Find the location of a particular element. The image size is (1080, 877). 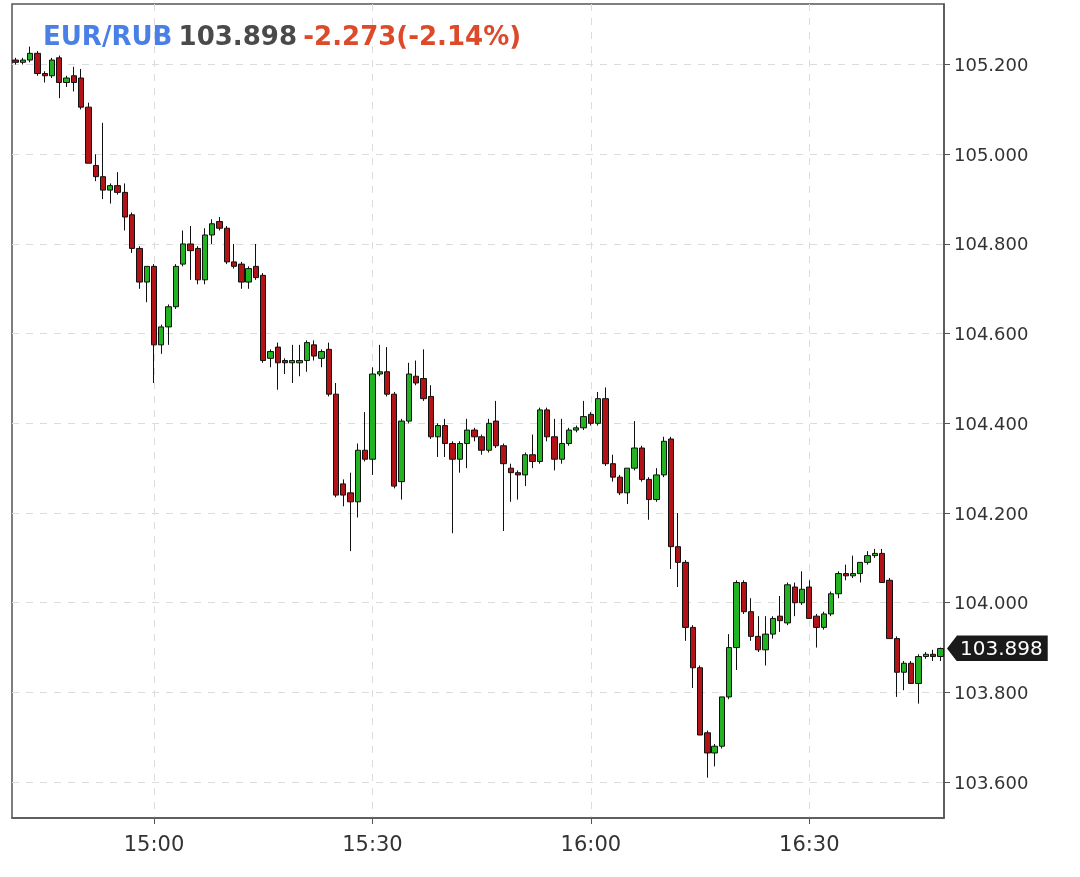

x-tick-label: 16:00 is located at coordinates (591, 843).